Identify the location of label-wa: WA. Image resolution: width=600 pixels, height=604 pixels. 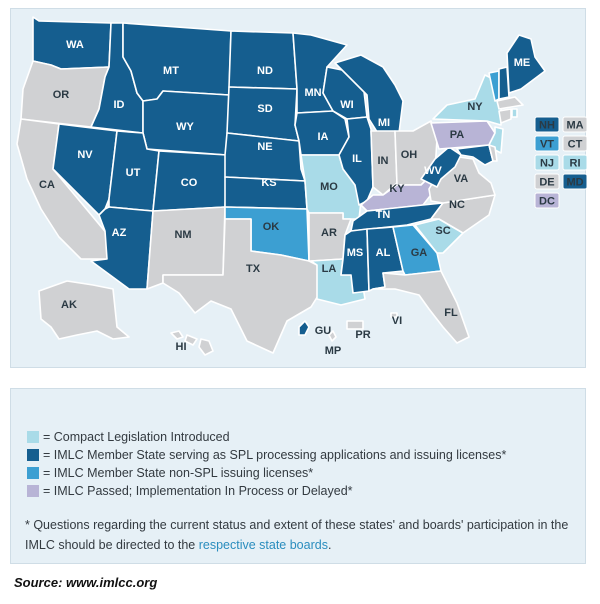
(75, 45).